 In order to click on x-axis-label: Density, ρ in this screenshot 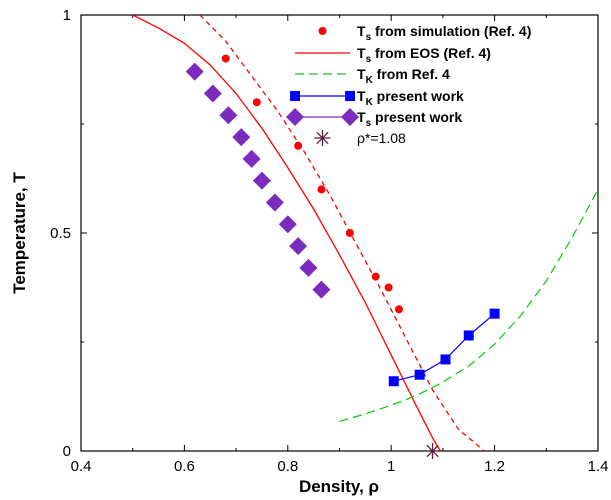, I will do `click(339, 486)`.